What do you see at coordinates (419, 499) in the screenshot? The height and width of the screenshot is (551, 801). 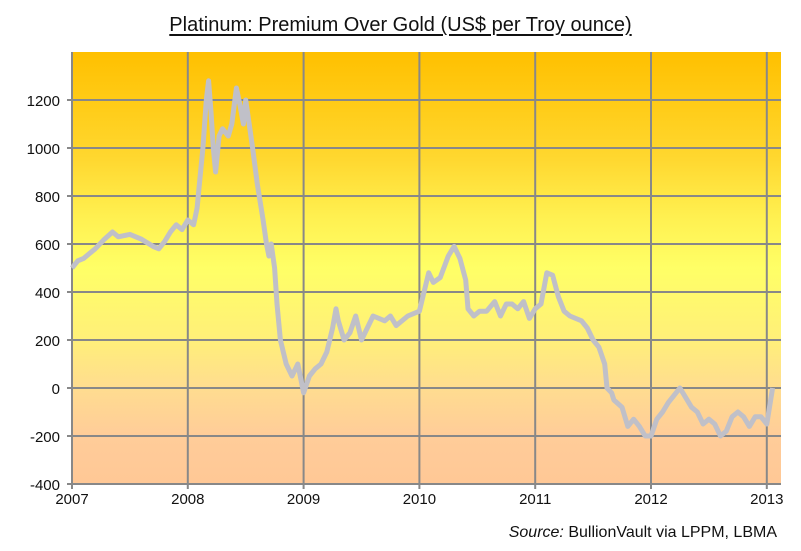 I see `x-tick-label: 2010` at bounding box center [419, 499].